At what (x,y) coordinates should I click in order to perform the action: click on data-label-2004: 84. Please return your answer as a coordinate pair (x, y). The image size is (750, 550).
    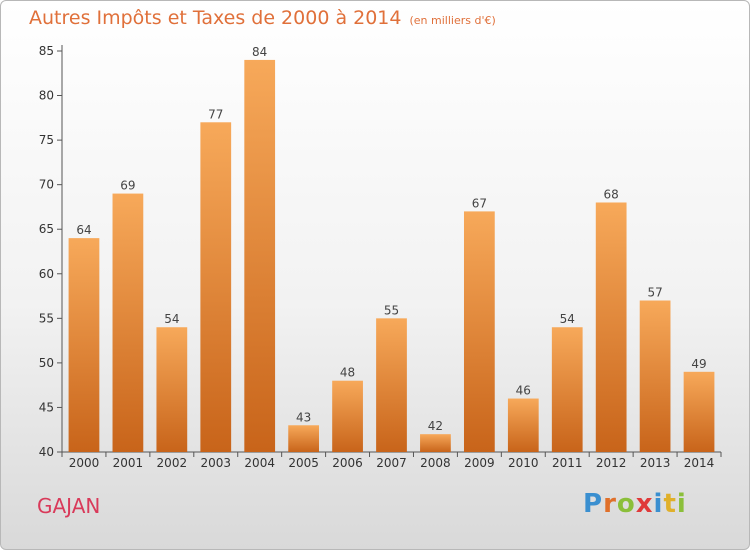
    Looking at the image, I should click on (259, 52).